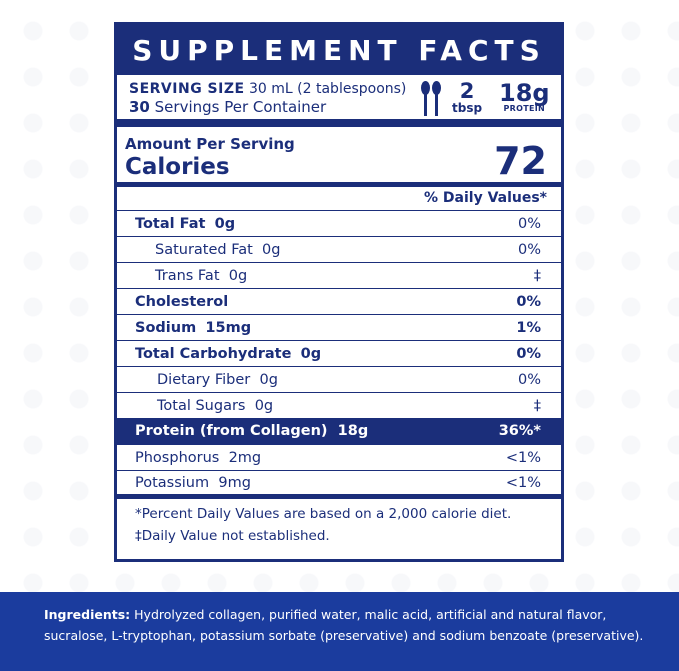 This screenshot has width=679, height=671. What do you see at coordinates (177, 167) in the screenshot?
I see `calories-label: Calories` at bounding box center [177, 167].